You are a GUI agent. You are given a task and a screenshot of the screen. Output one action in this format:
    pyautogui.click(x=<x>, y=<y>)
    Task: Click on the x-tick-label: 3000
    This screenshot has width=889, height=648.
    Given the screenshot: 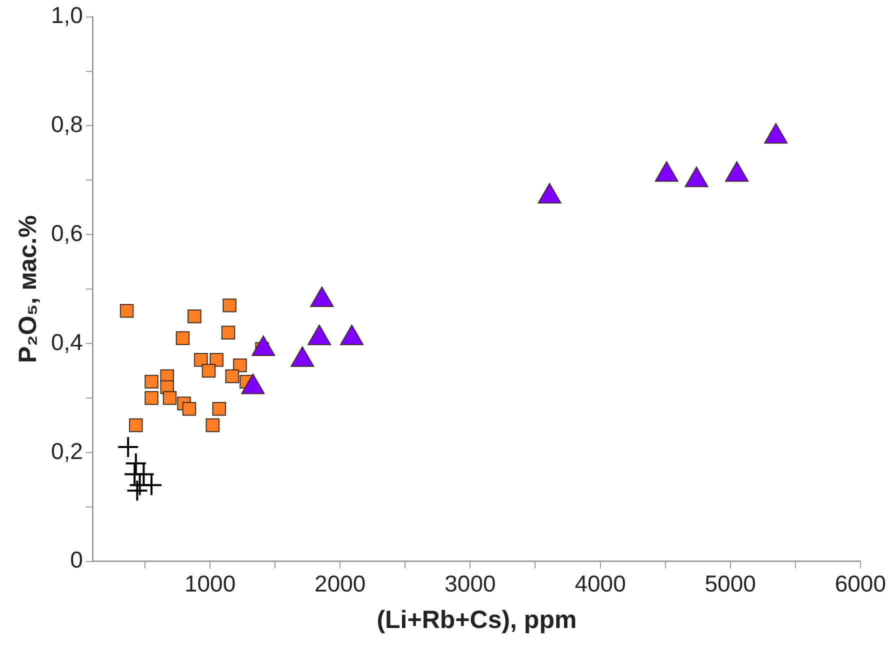 What is the action you would take?
    pyautogui.click(x=470, y=583)
    